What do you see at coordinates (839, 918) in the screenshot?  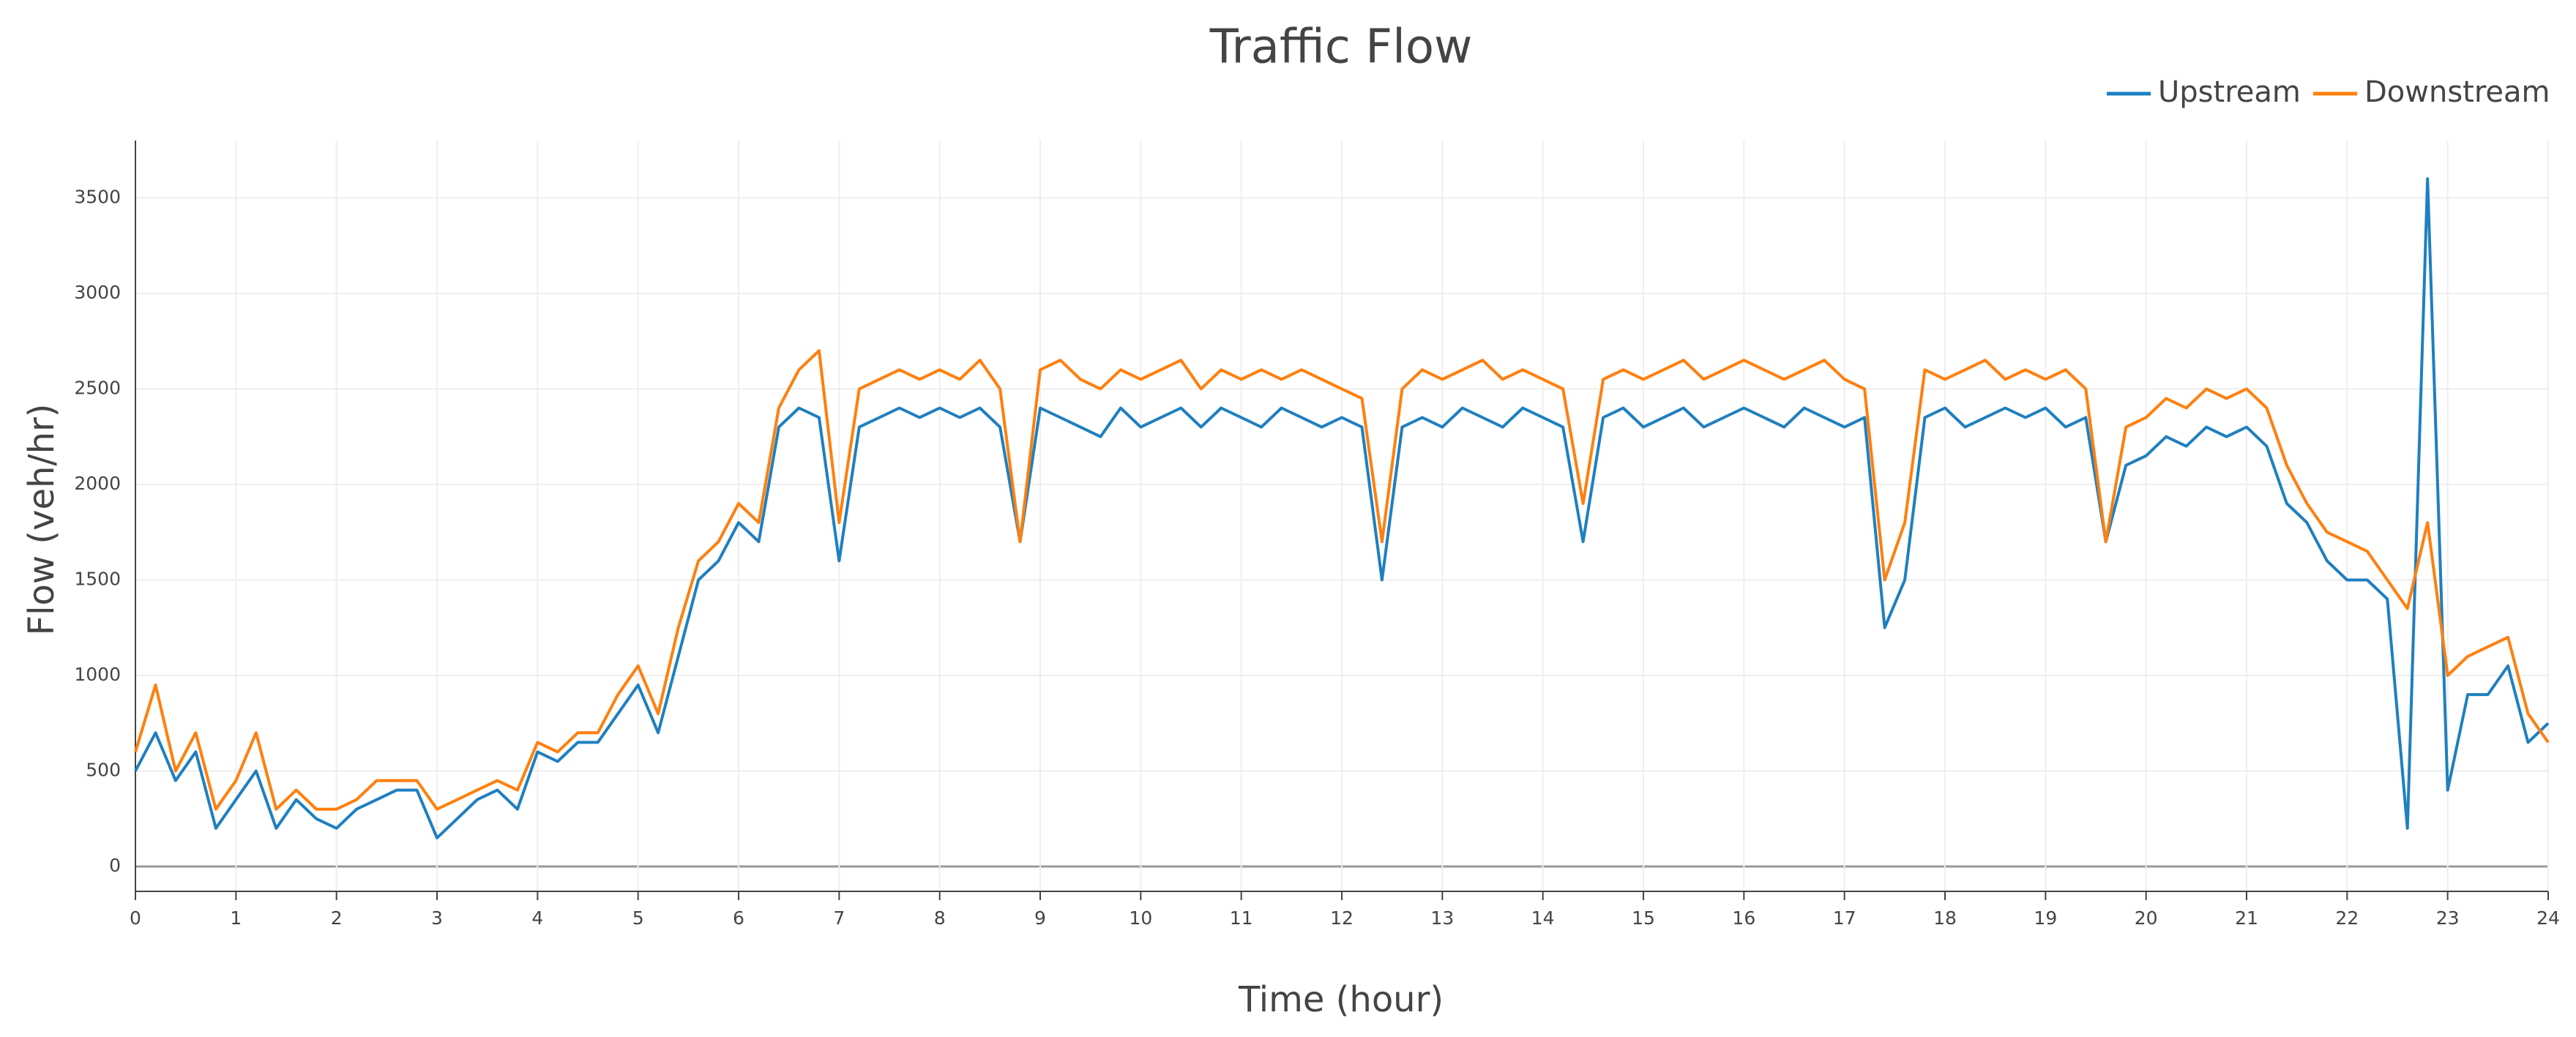 I see `x-tick-label: 7` at bounding box center [839, 918].